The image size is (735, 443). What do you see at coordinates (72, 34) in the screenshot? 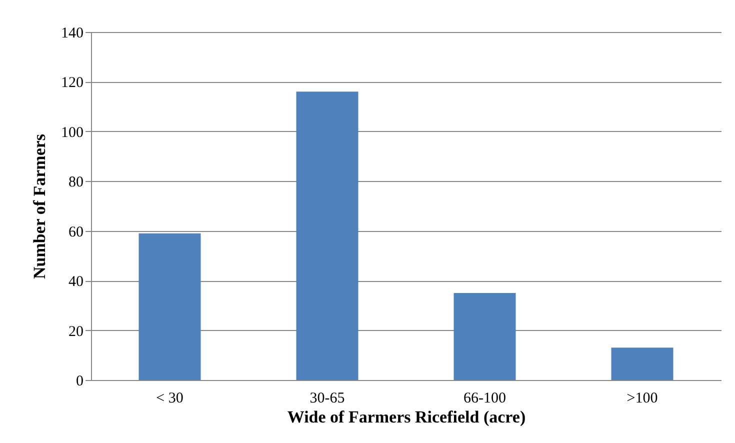
I see `y-tick-label: 140` at bounding box center [72, 34].